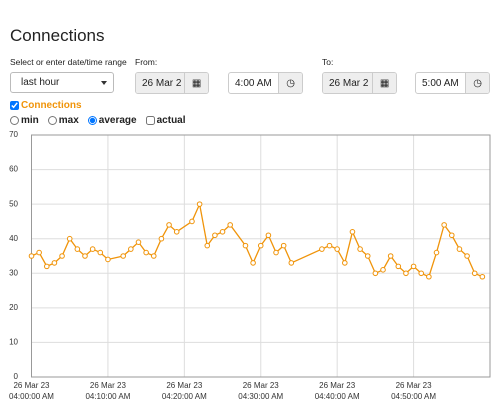 The image size is (500, 403). I want to click on from-date: 26 Mar 2 ▦, so click(172, 83).